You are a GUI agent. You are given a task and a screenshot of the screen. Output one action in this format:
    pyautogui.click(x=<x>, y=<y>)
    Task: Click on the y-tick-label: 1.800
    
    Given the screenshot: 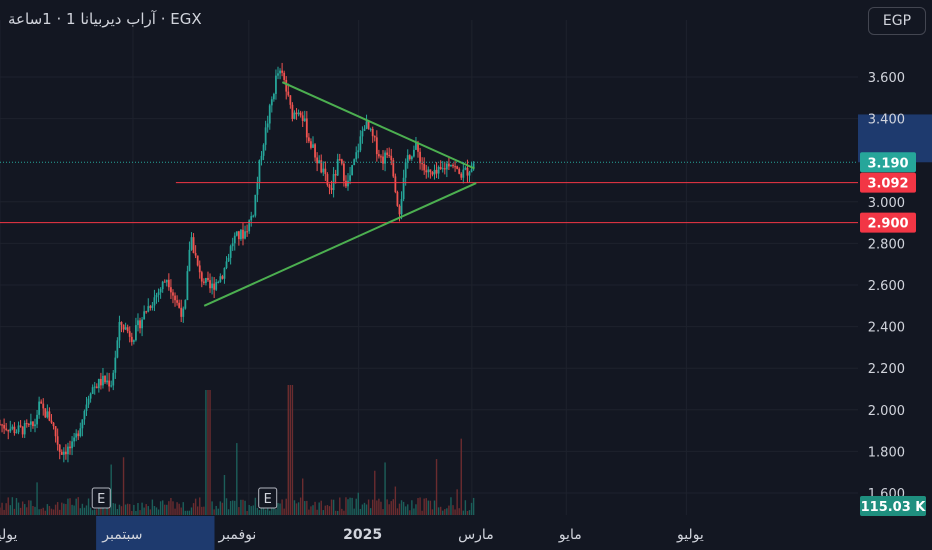 What is the action you would take?
    pyautogui.click(x=886, y=452)
    